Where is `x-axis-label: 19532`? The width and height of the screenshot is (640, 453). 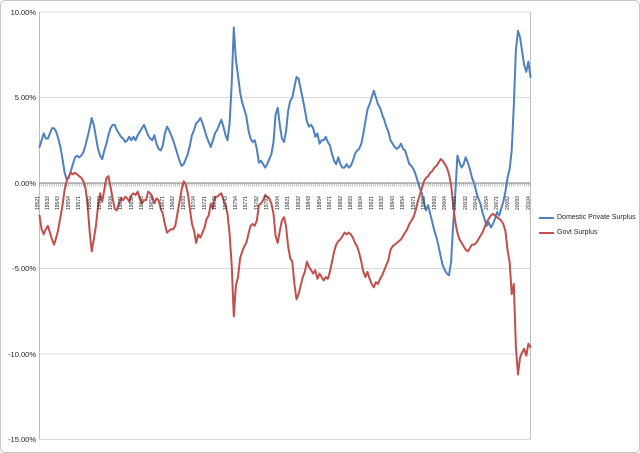
x-axis-label: 19532 is located at coordinates (47, 203).